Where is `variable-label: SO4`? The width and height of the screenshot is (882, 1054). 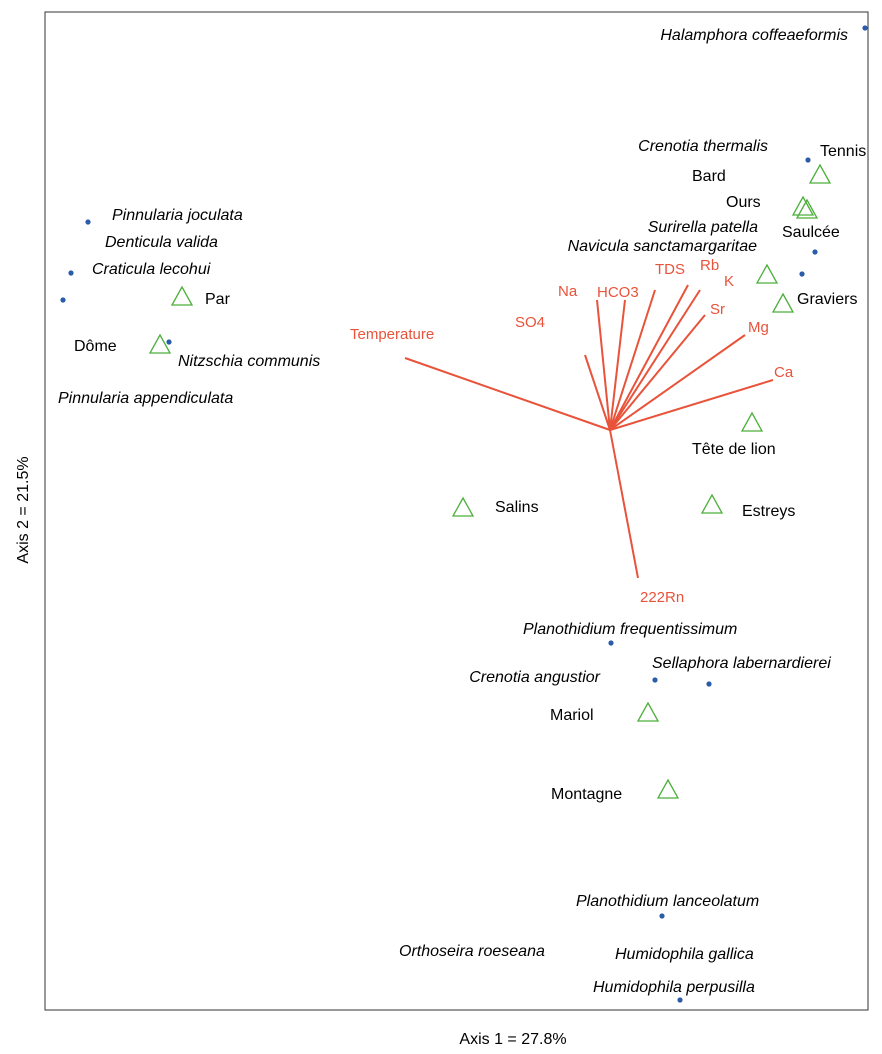 variable-label: SO4 is located at coordinates (530, 322).